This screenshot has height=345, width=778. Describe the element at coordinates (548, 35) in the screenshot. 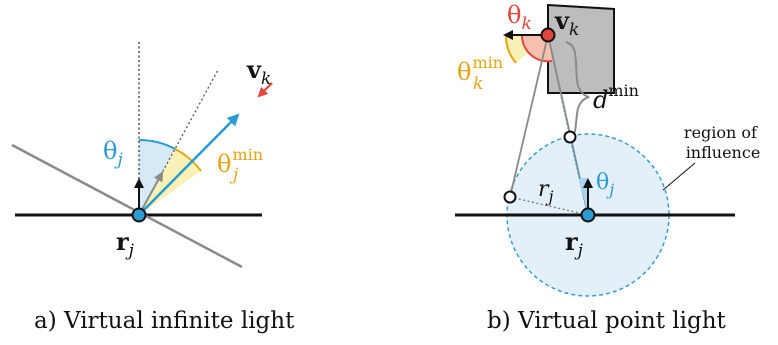

I see `vertex-vk` at that location.